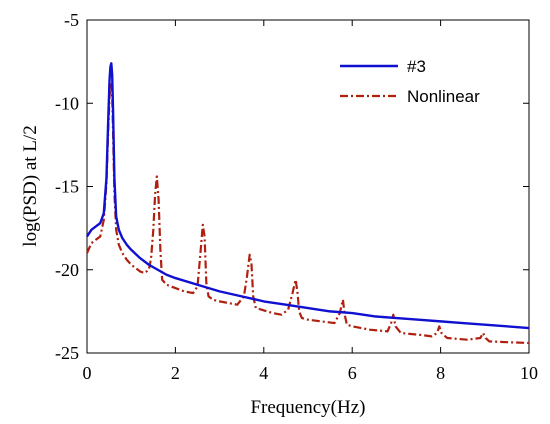  Describe the element at coordinates (175, 373) in the screenshot. I see `x-tick-label-1: 2` at that location.